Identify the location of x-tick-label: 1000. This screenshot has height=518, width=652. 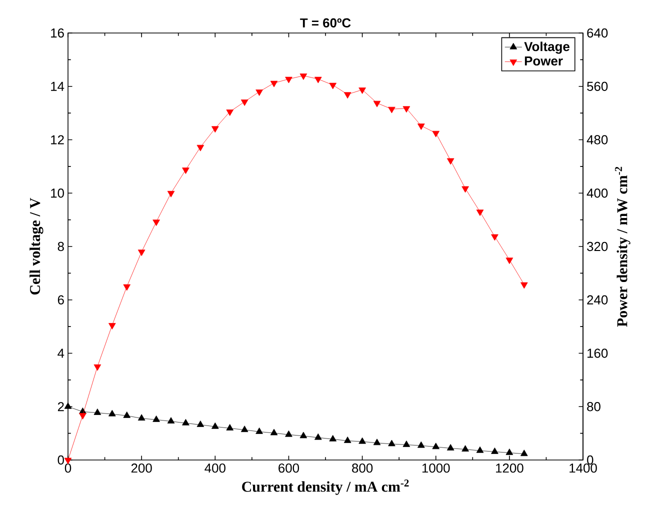
(436, 468).